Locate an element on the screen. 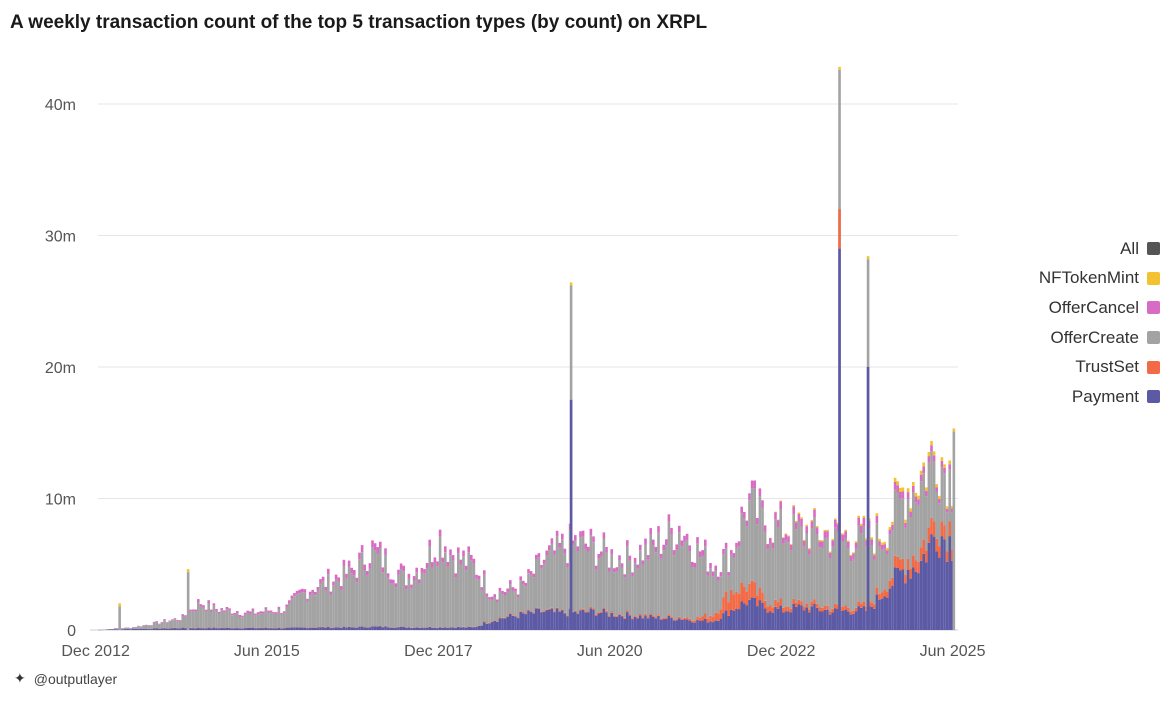 The image size is (1168, 702). legend-swatch-payment is located at coordinates (1153, 397).